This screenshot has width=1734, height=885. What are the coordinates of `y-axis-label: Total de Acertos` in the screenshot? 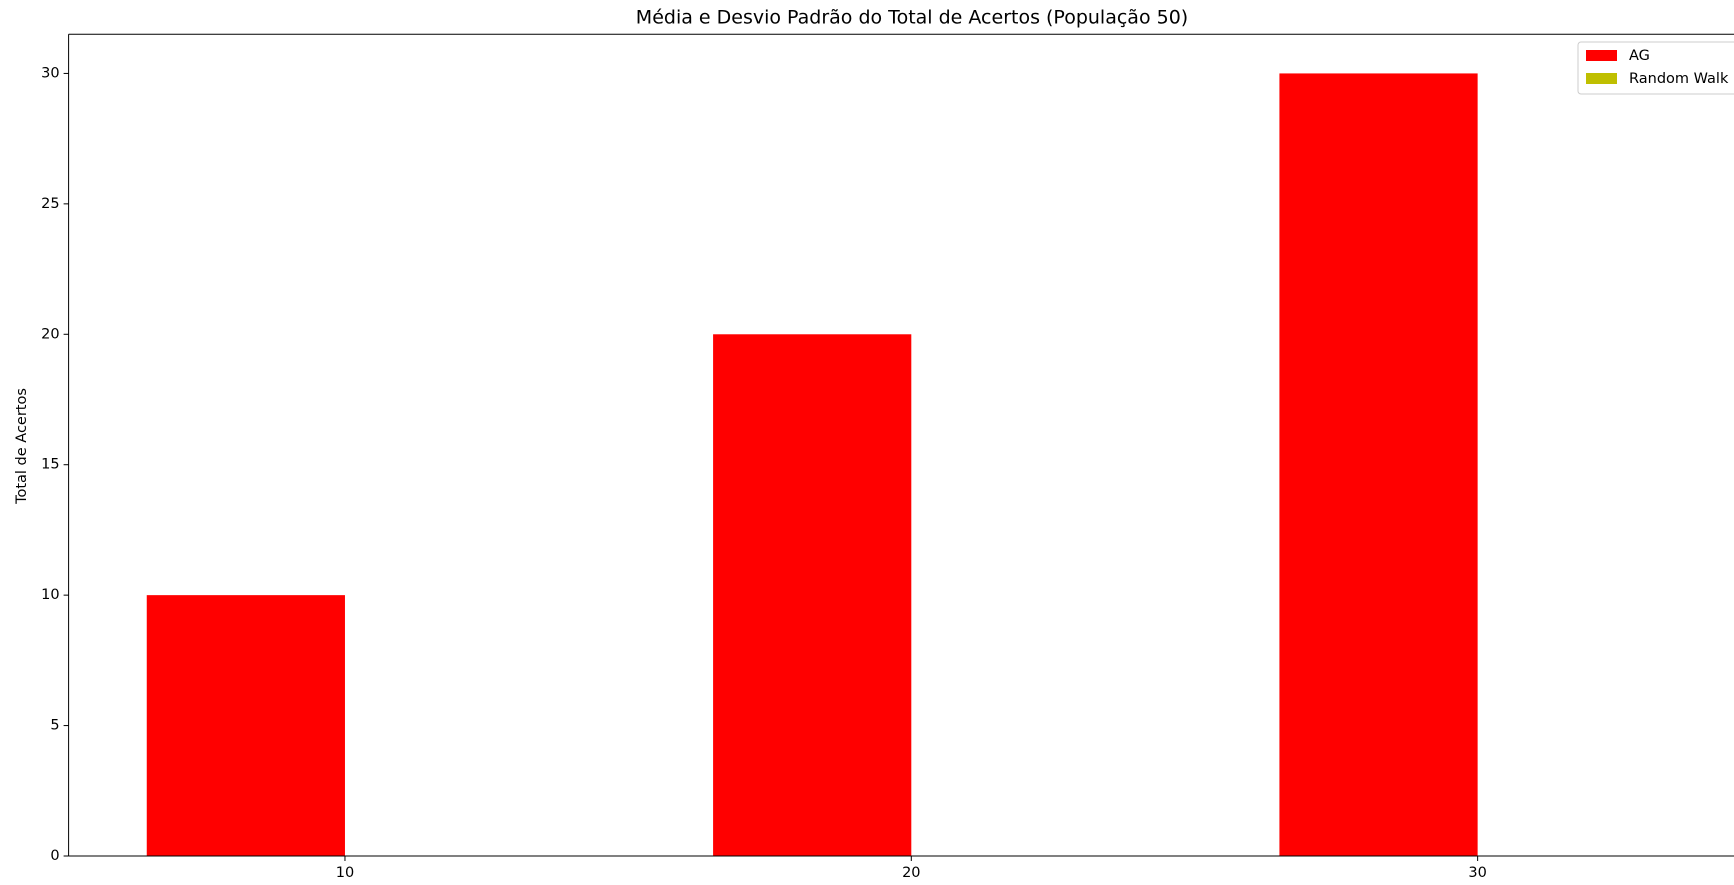 It's located at (22, 446).